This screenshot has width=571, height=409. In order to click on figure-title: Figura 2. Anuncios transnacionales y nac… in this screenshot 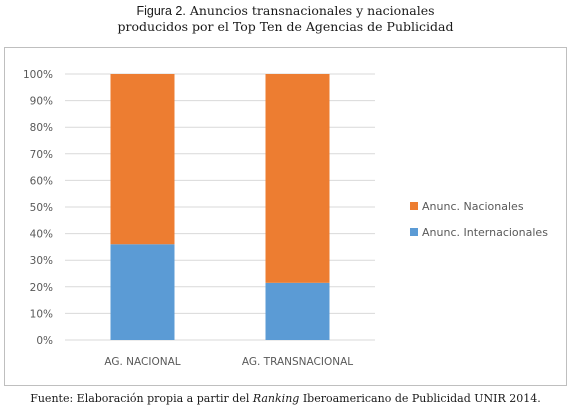, I will do `click(285, 19)`.